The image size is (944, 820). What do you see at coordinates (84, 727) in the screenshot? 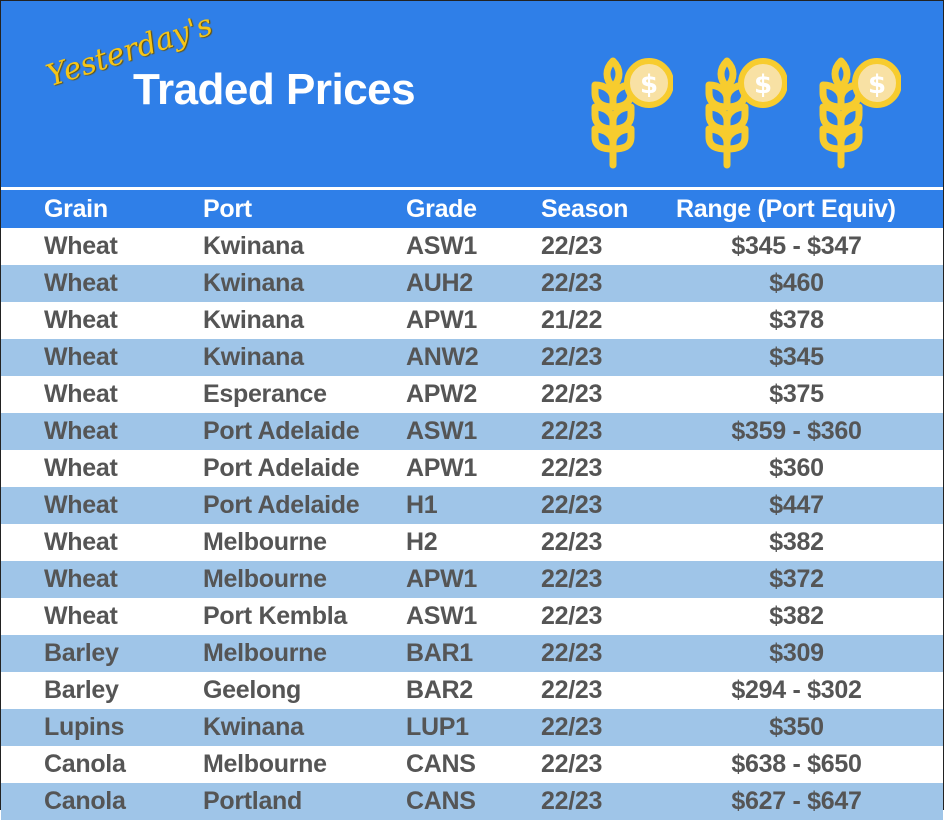
I see `cell-grain: Lupins` at bounding box center [84, 727].